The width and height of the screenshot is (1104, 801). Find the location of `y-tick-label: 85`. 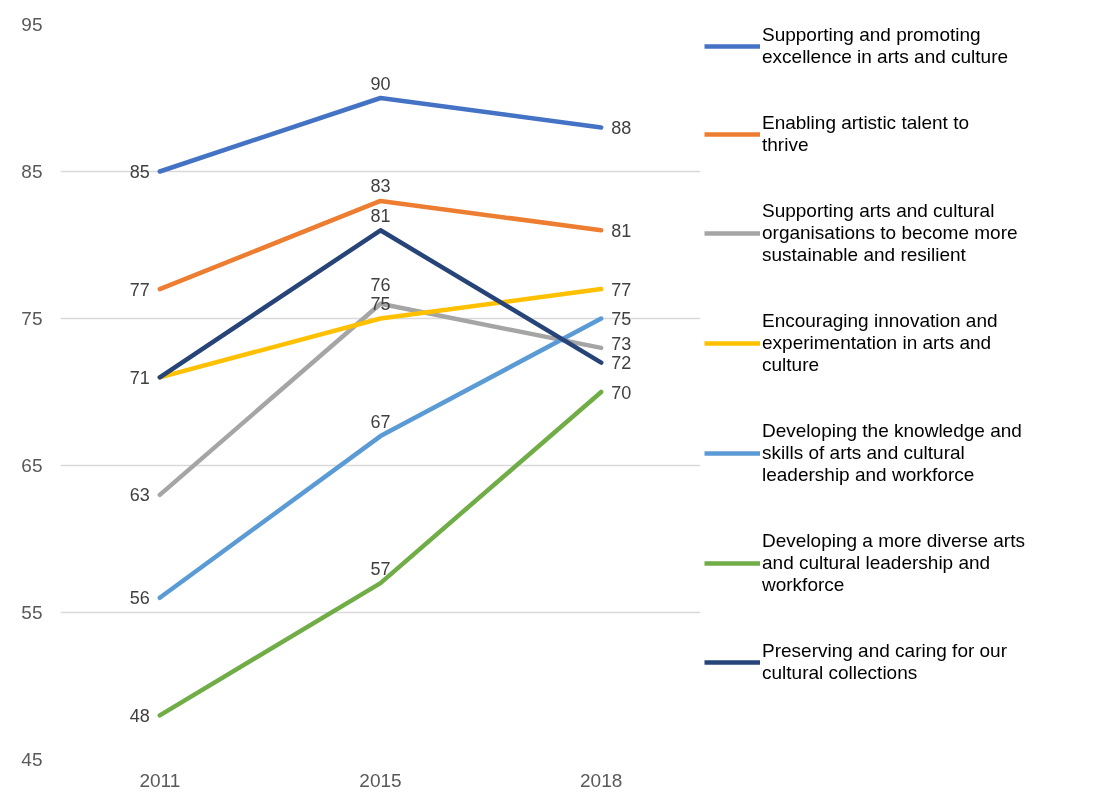

y-tick-label: 85 is located at coordinates (32, 171).